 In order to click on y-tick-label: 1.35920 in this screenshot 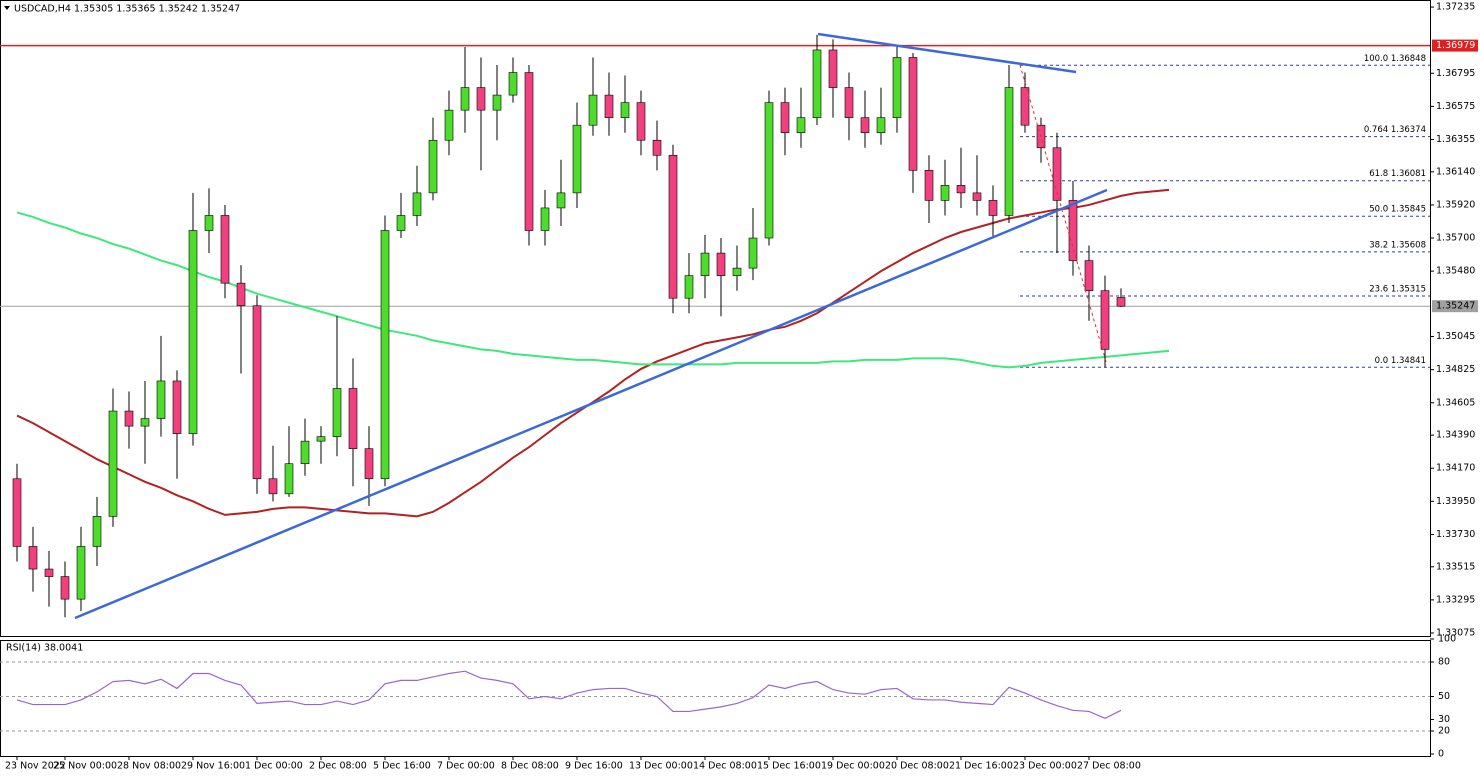, I will do `click(1455, 204)`.